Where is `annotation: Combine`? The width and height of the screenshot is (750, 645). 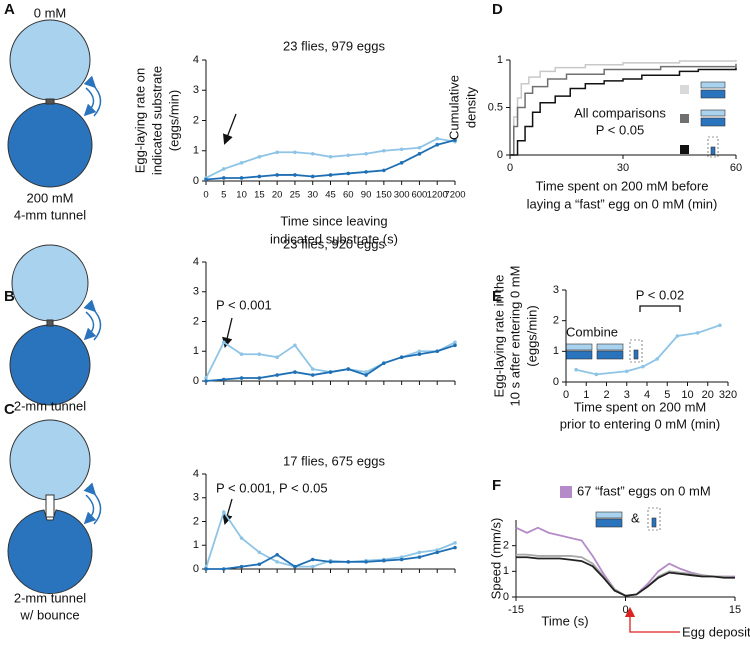 annotation: Combine is located at coordinates (592, 331).